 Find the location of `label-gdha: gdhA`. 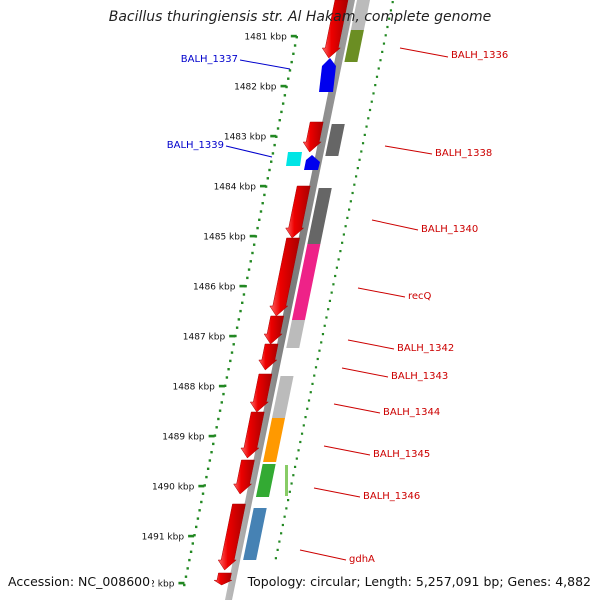

label-gdha: gdhA is located at coordinates (362, 559).